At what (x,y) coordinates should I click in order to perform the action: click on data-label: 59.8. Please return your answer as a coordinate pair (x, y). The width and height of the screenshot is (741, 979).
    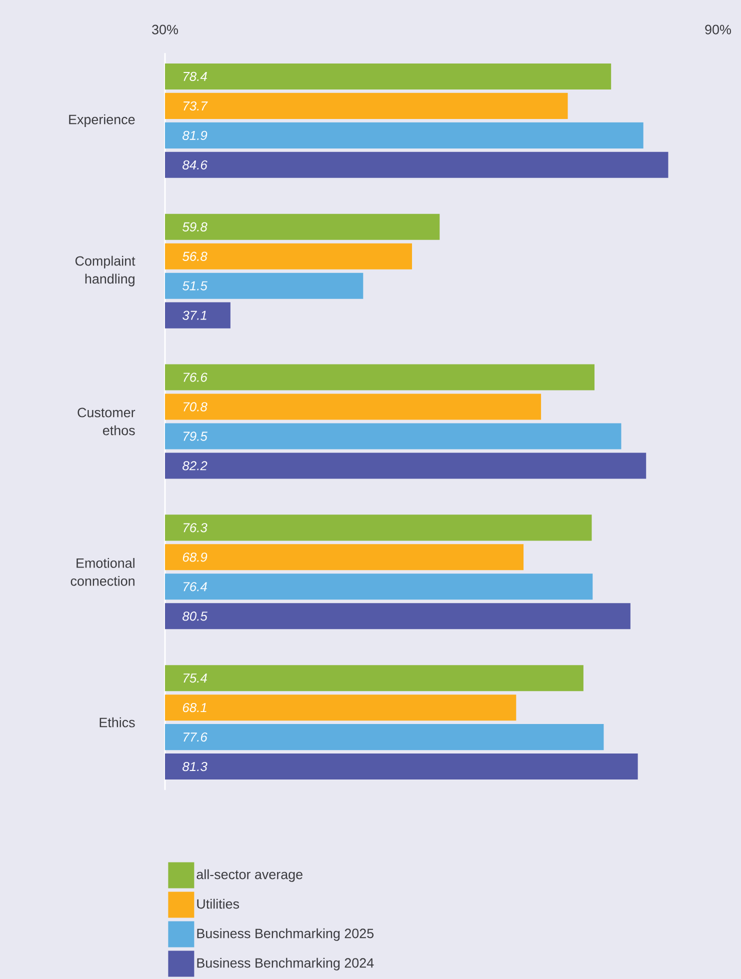
    Looking at the image, I should click on (195, 227).